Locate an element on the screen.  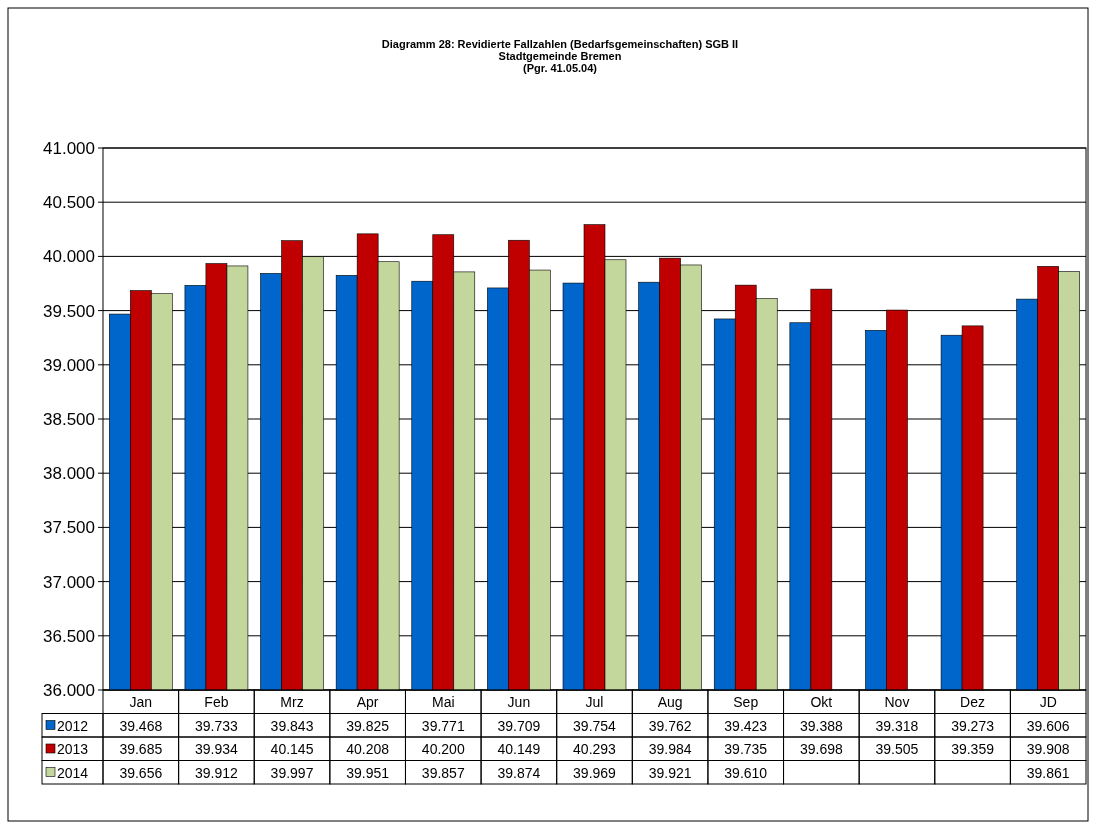
chart-title: Diagramm 28: Revidierte Fallzahlen (Bedarfsgemeinschaften) SGB II Stadtgemeinde Bremen (Pgr. 41.05.04) is located at coordinates (560, 56).